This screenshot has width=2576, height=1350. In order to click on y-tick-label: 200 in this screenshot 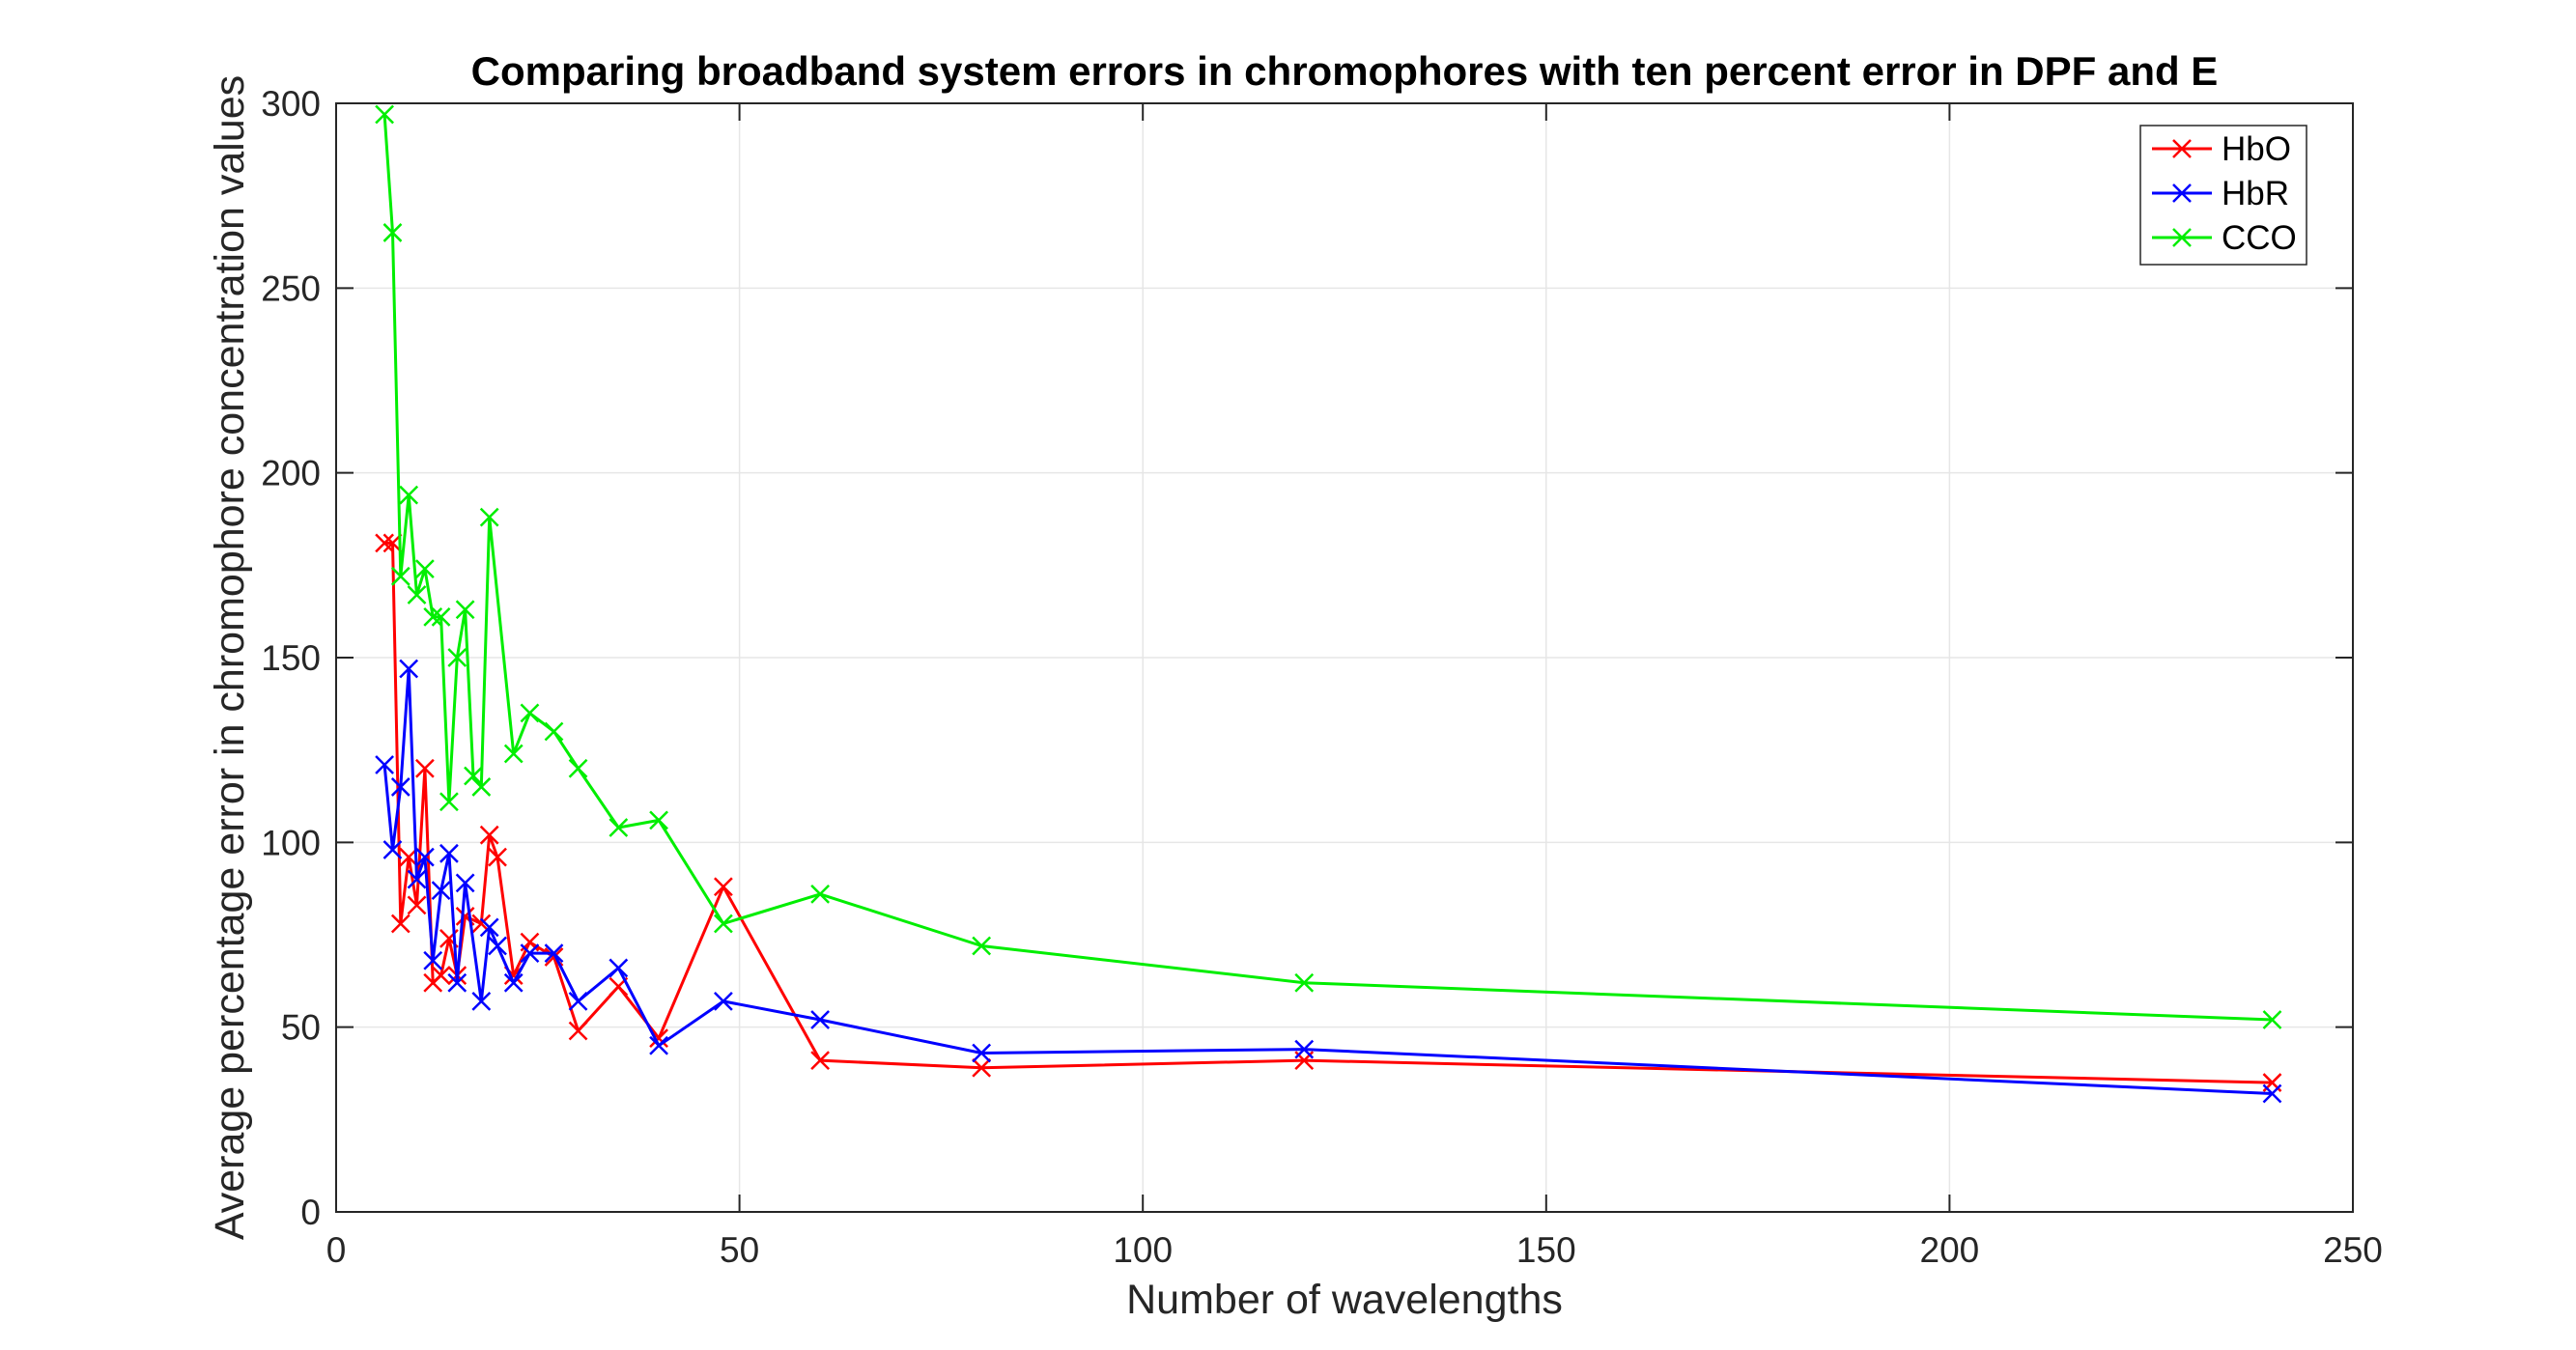, I will do `click(291, 473)`.